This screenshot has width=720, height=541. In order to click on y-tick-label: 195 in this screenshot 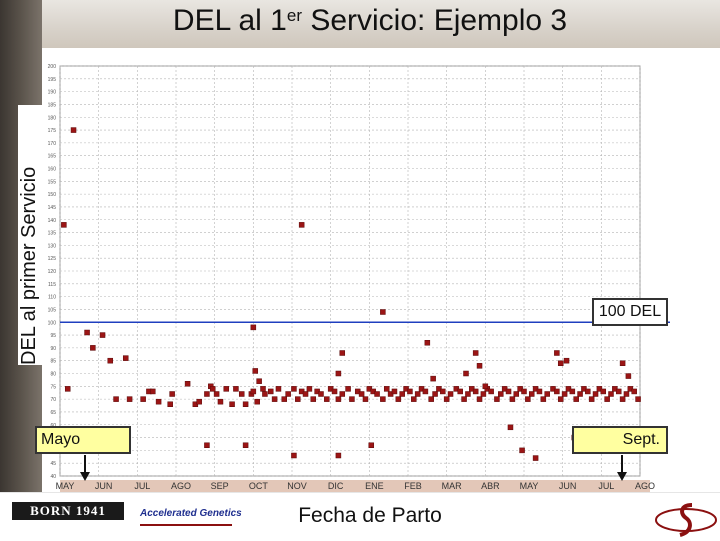, I will do `click(52, 80)`.